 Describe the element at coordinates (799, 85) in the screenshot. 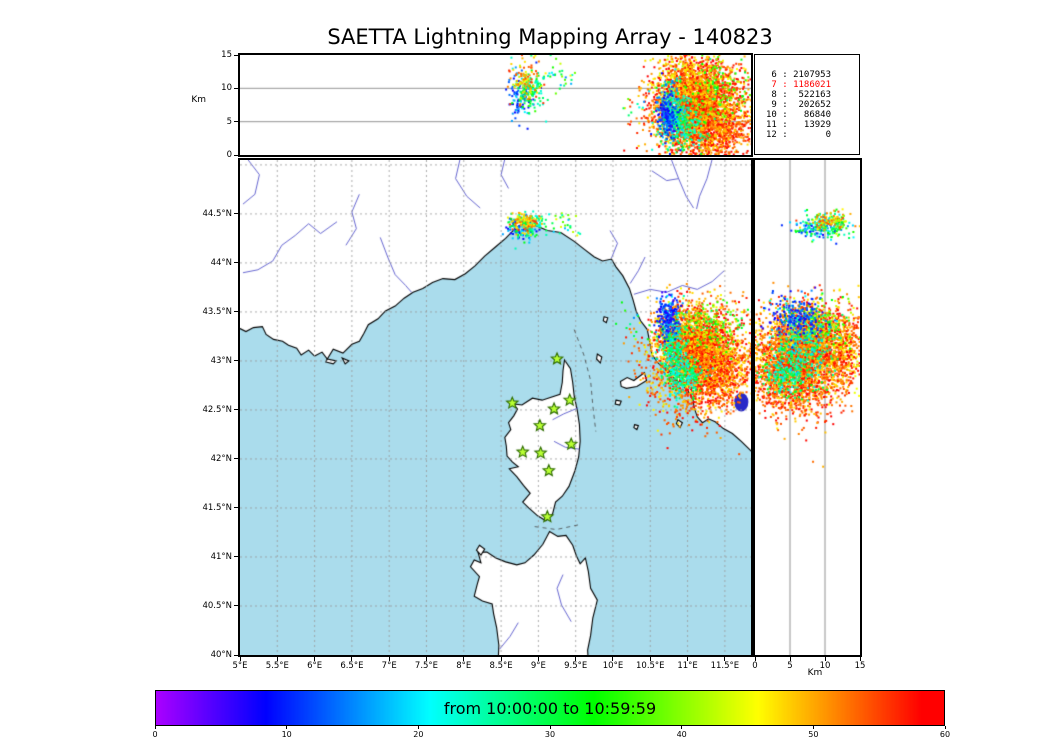

I see `source-count-row: 7 : 1186021` at that location.